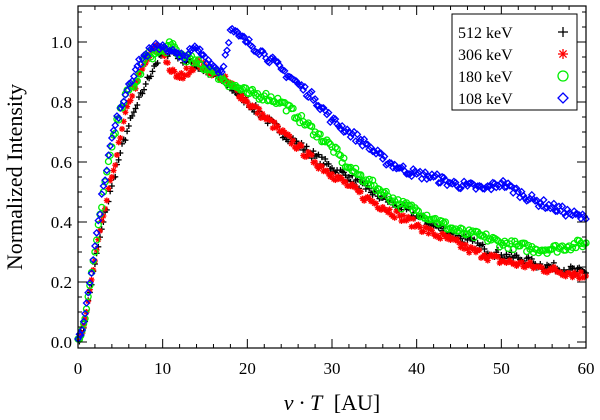 Image resolution: width=600 pixels, height=420 pixels. I want to click on legend: 512 keV 306 keV 180 keV 108 keV, so click(514, 62).